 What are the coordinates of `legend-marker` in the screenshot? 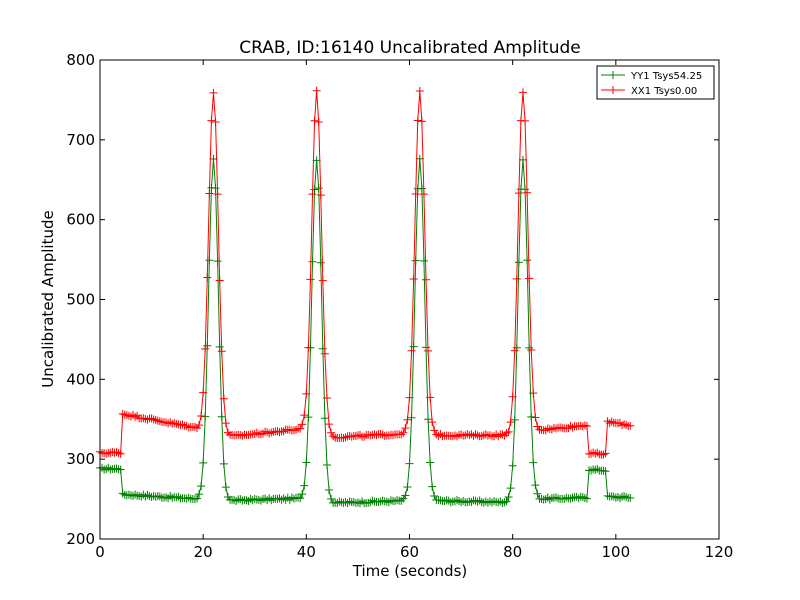 It's located at (613, 75).